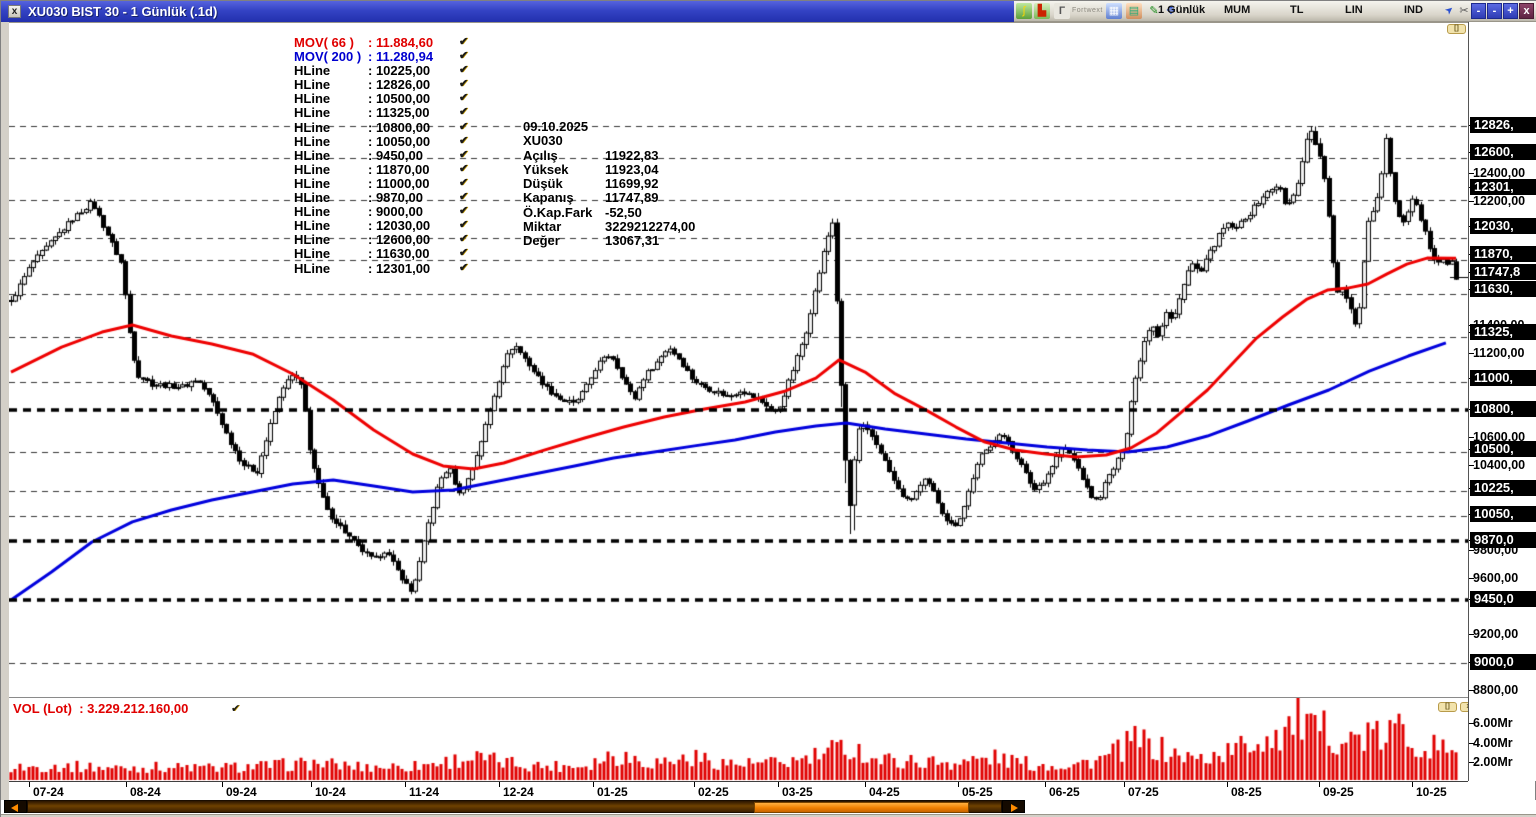 This screenshot has width=1536, height=817. Describe the element at coordinates (514, 806) in the screenshot. I see `scrollbar-track` at that location.